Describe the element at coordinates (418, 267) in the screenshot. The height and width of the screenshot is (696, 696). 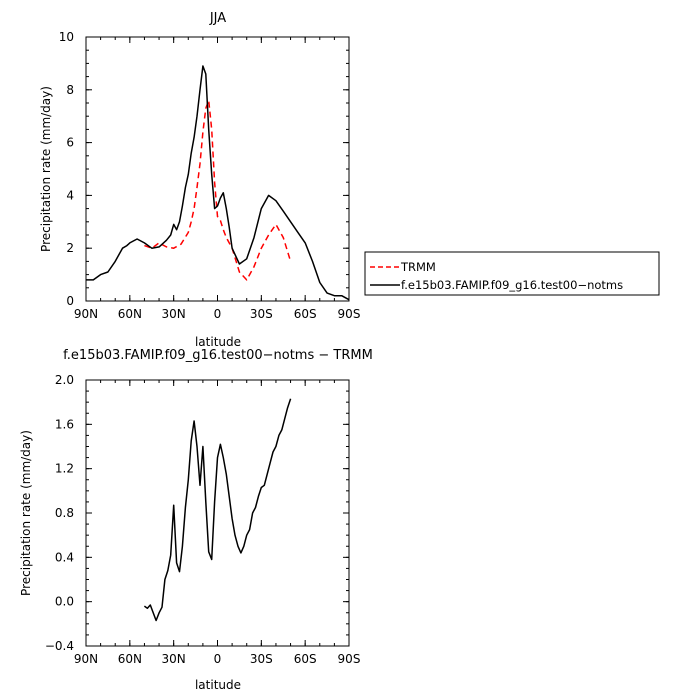
I see `legend-label-trmm: TRMM` at that location.